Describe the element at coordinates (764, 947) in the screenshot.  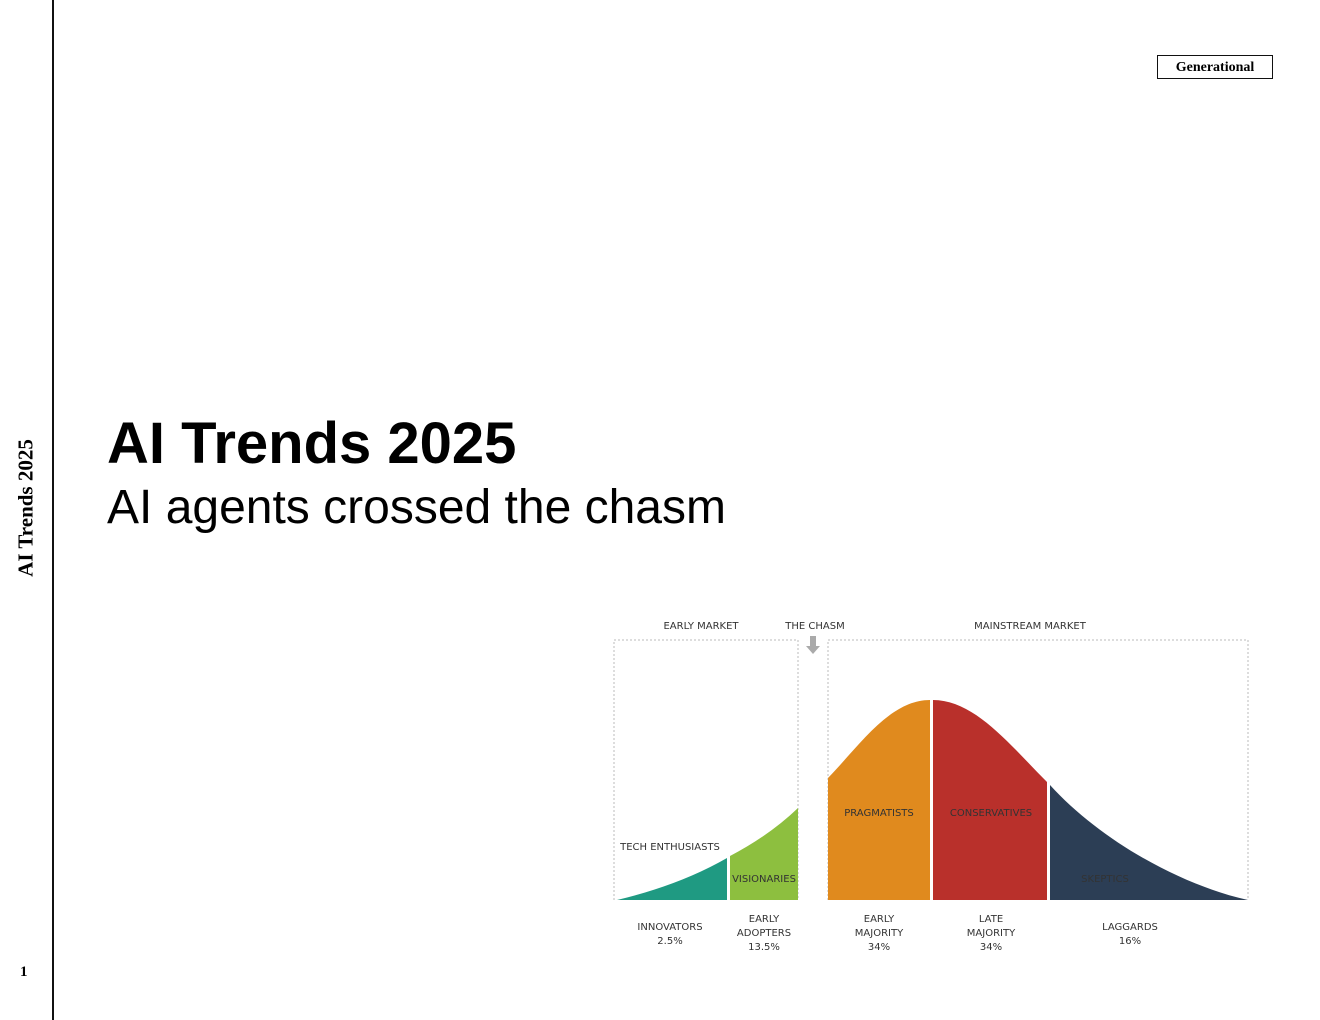
I see `share-label: 13.5%` at that location.